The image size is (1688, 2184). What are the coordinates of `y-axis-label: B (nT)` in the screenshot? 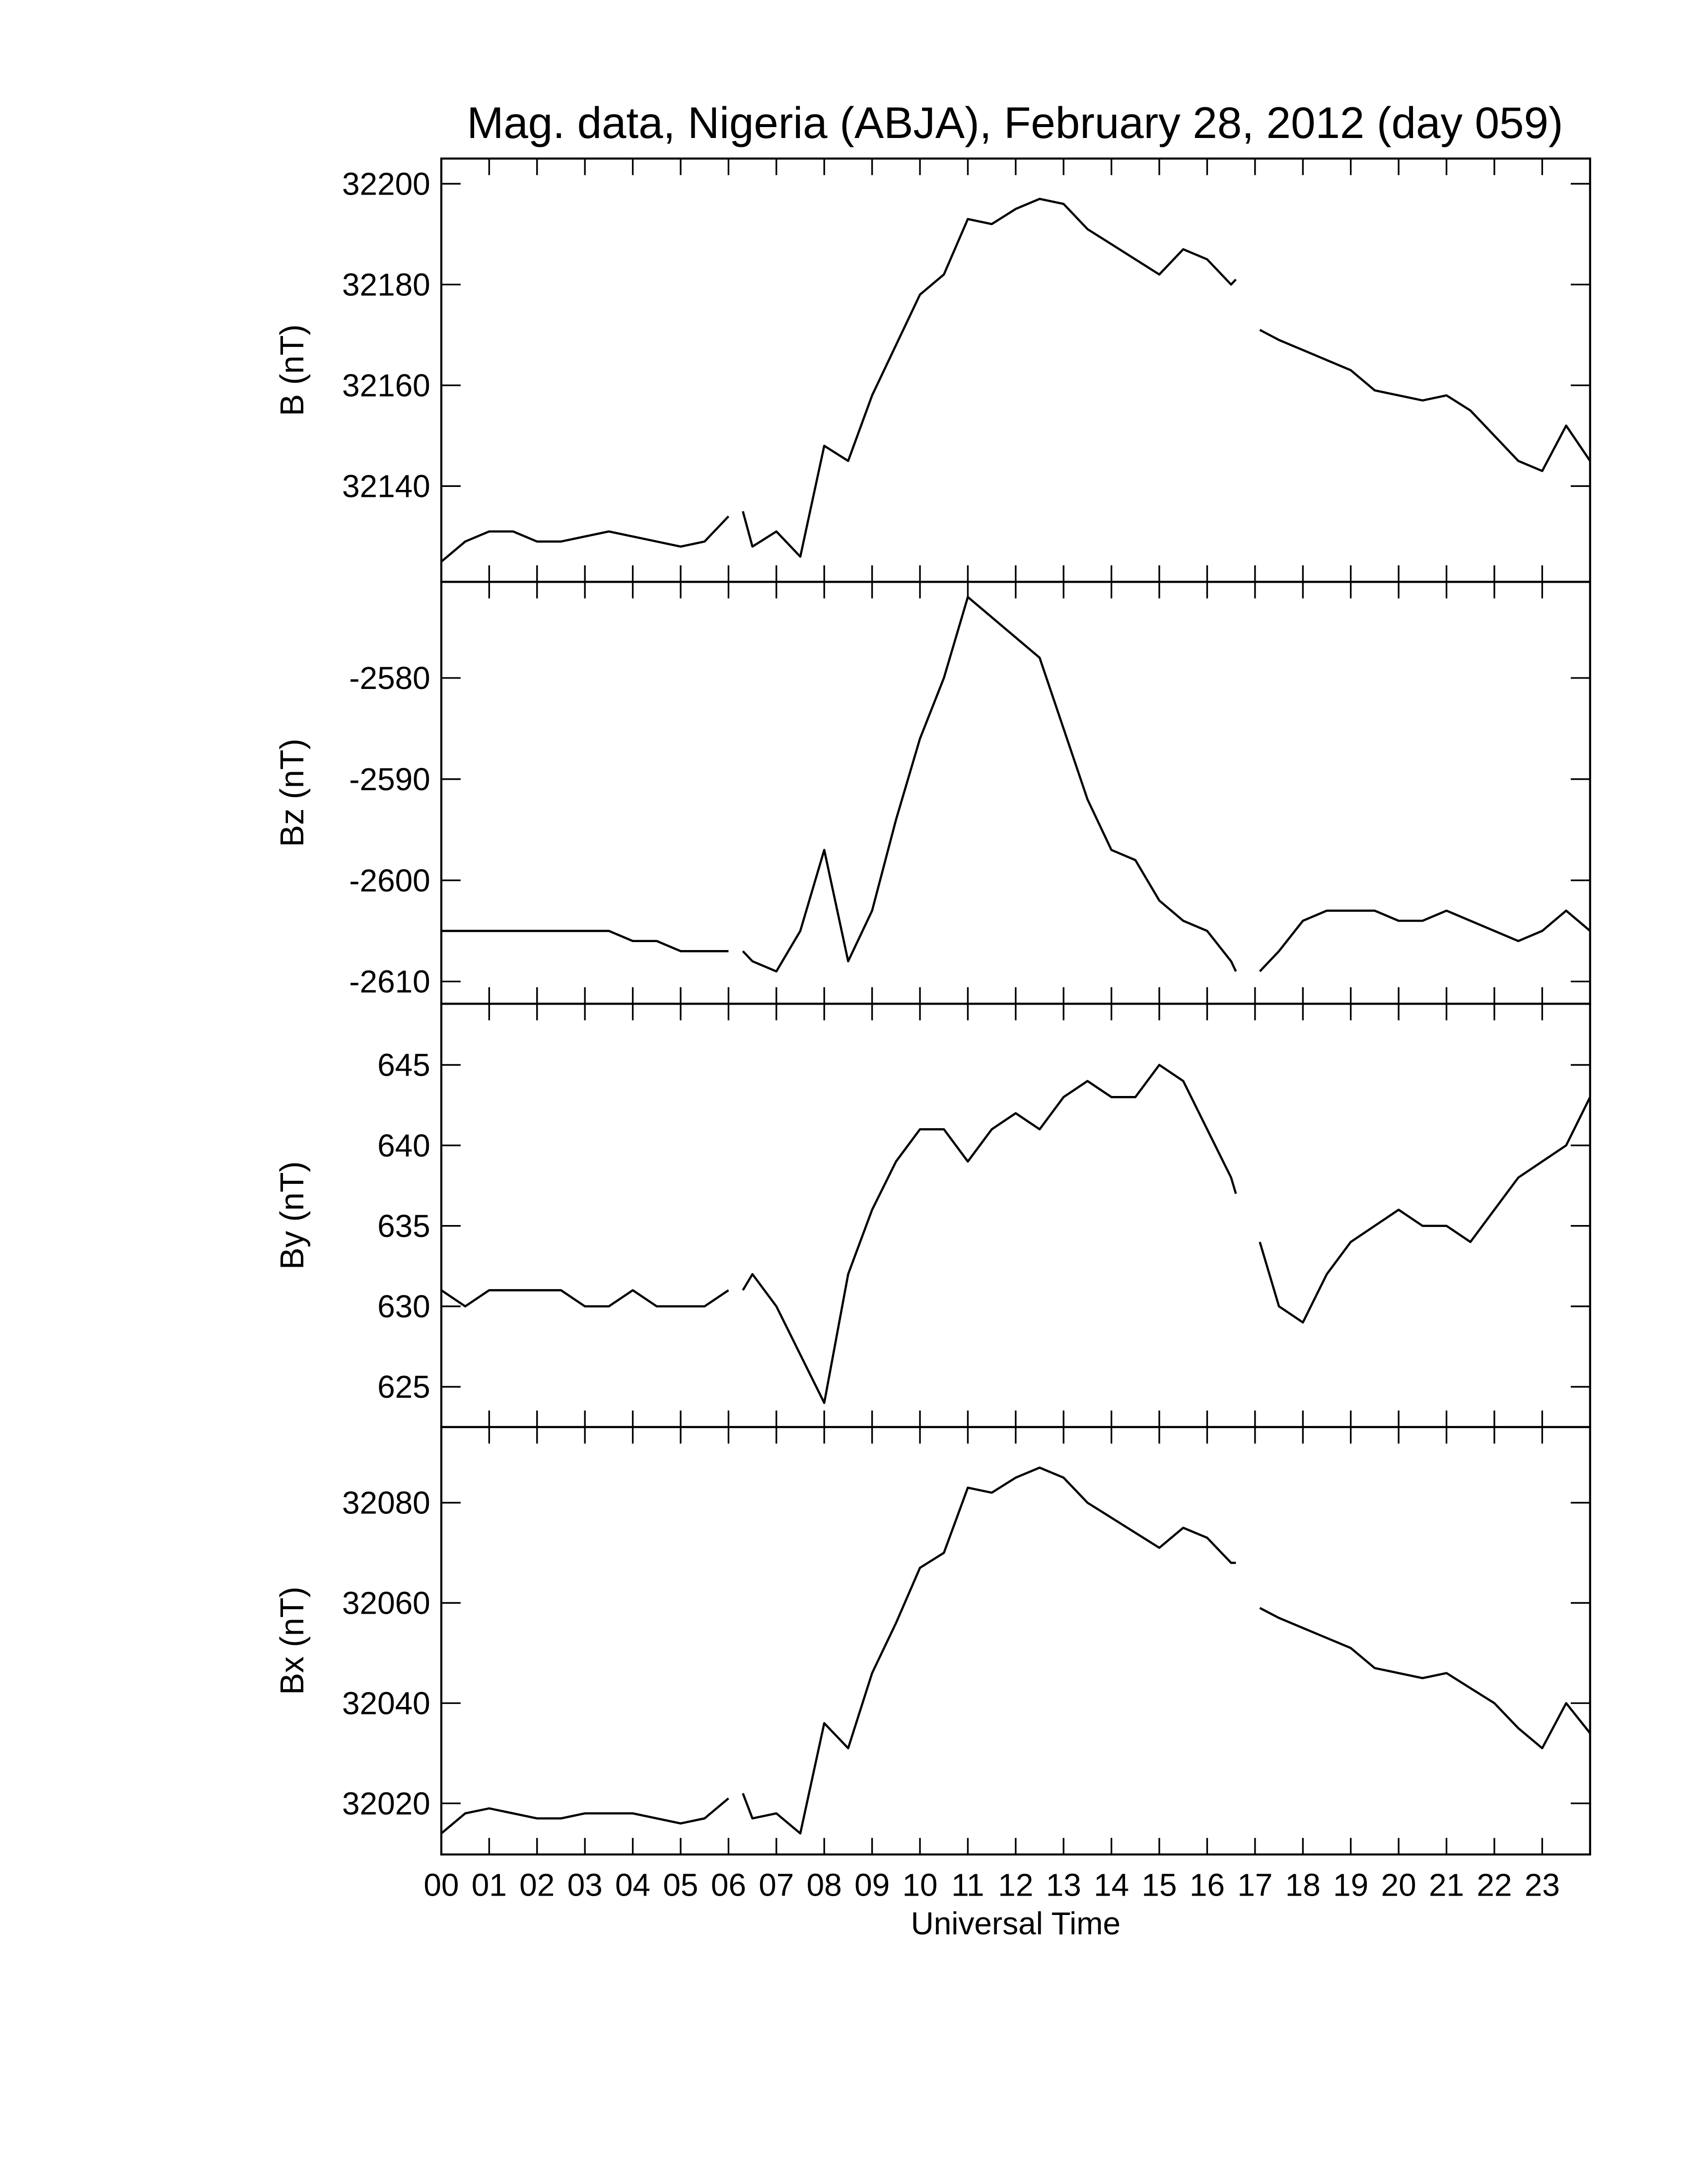 It's located at (292, 370).